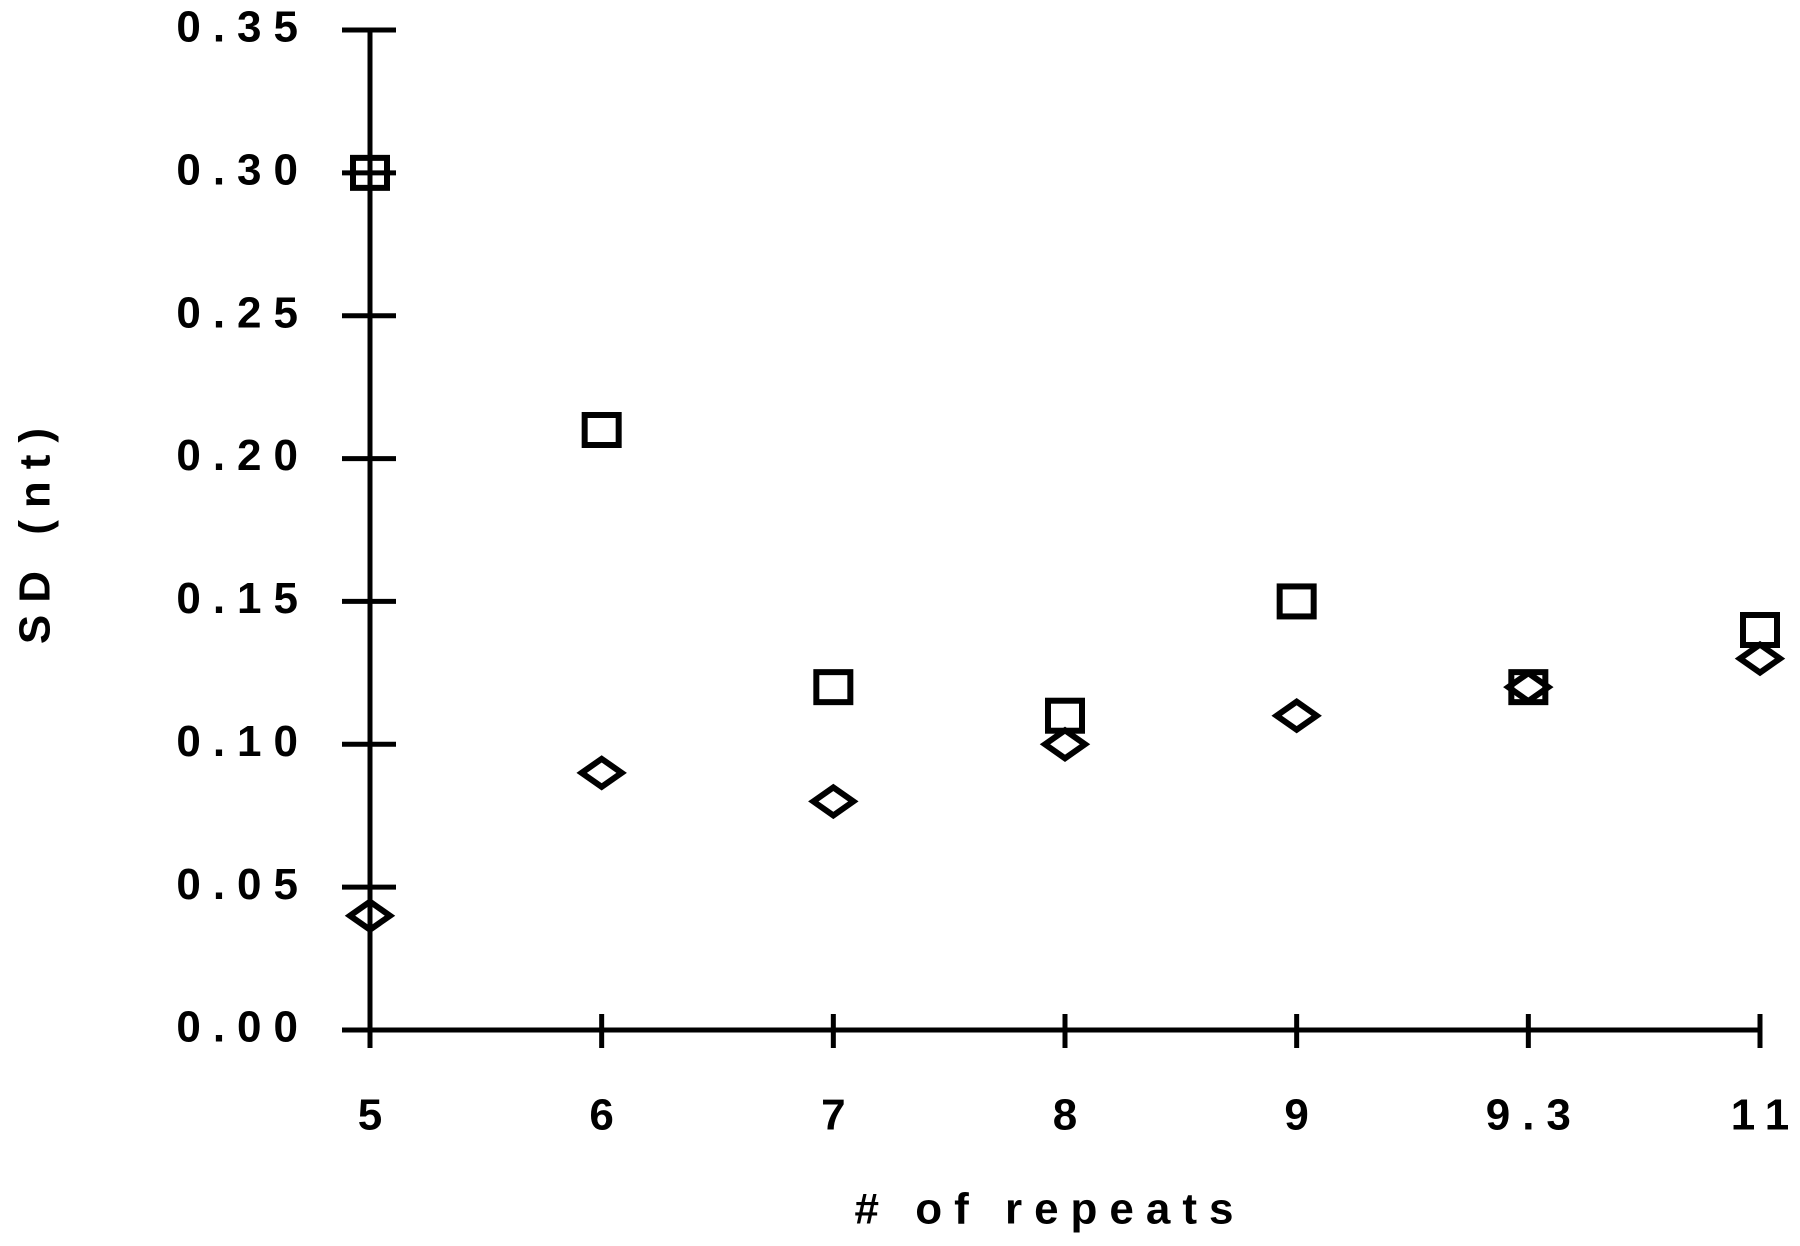 The width and height of the screenshot is (1800, 1246). I want to click on y-axis-label: SD (nt), so click(35, 530).